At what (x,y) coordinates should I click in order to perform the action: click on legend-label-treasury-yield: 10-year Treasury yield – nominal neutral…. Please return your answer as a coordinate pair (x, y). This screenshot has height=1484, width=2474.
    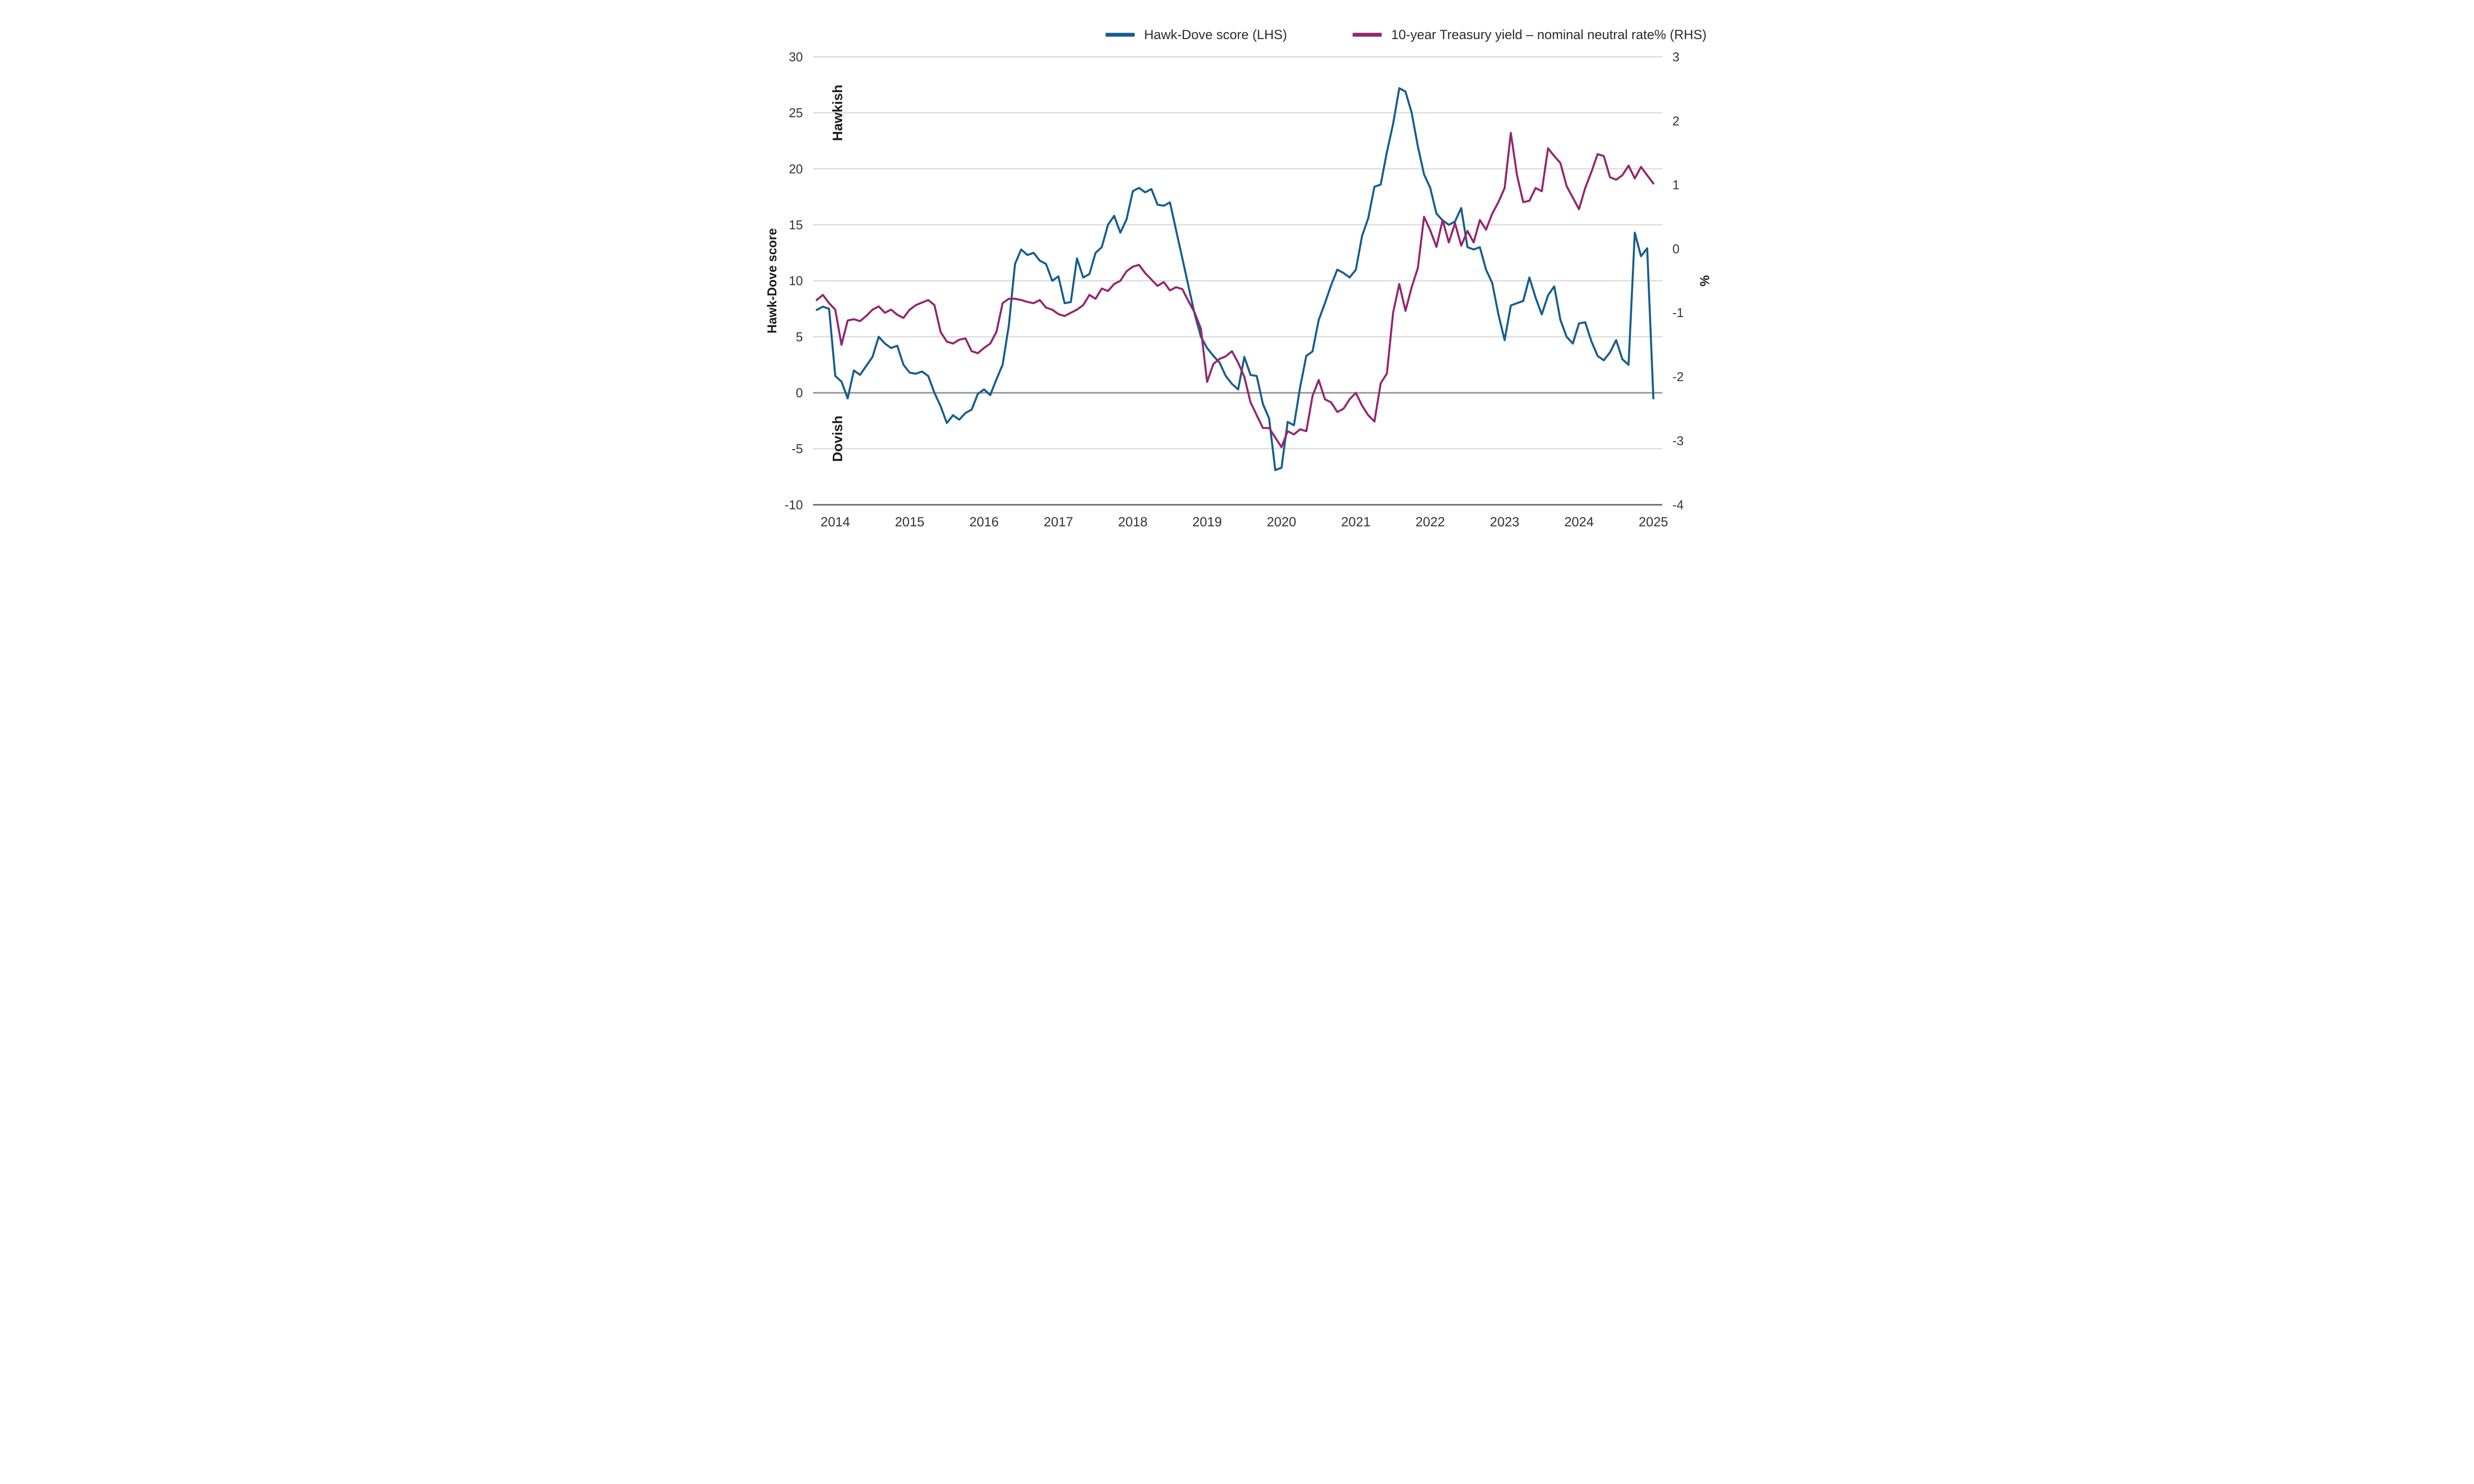
    Looking at the image, I should click on (1549, 34).